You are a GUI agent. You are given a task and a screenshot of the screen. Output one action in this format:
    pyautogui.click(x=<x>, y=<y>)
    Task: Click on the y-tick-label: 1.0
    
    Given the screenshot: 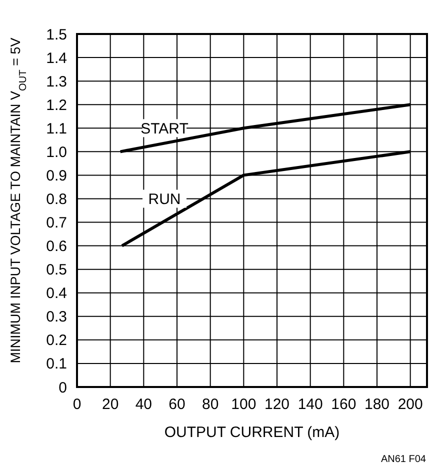 What is the action you would take?
    pyautogui.click(x=56, y=152)
    